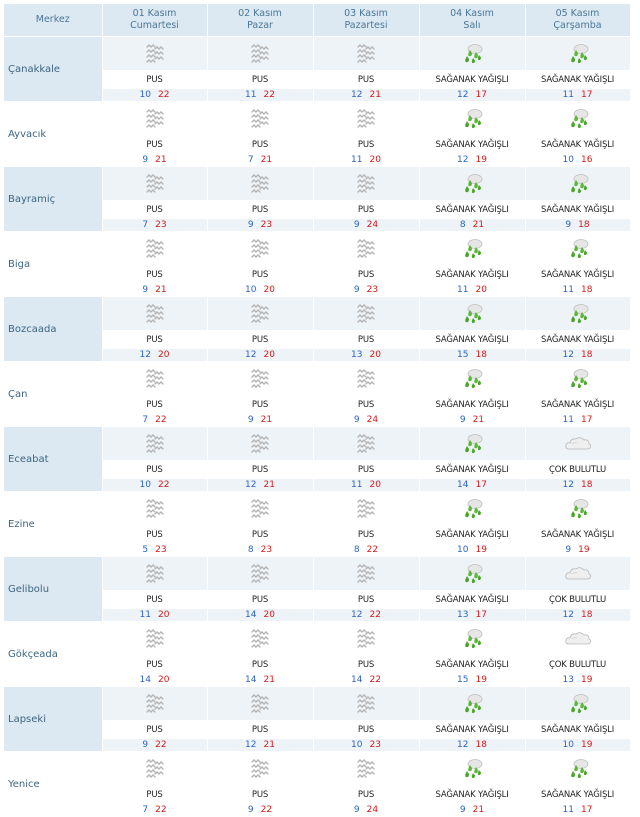 The image size is (640, 817). Describe the element at coordinates (472, 550) in the screenshot. I see `temperature-range: 10 19` at that location.